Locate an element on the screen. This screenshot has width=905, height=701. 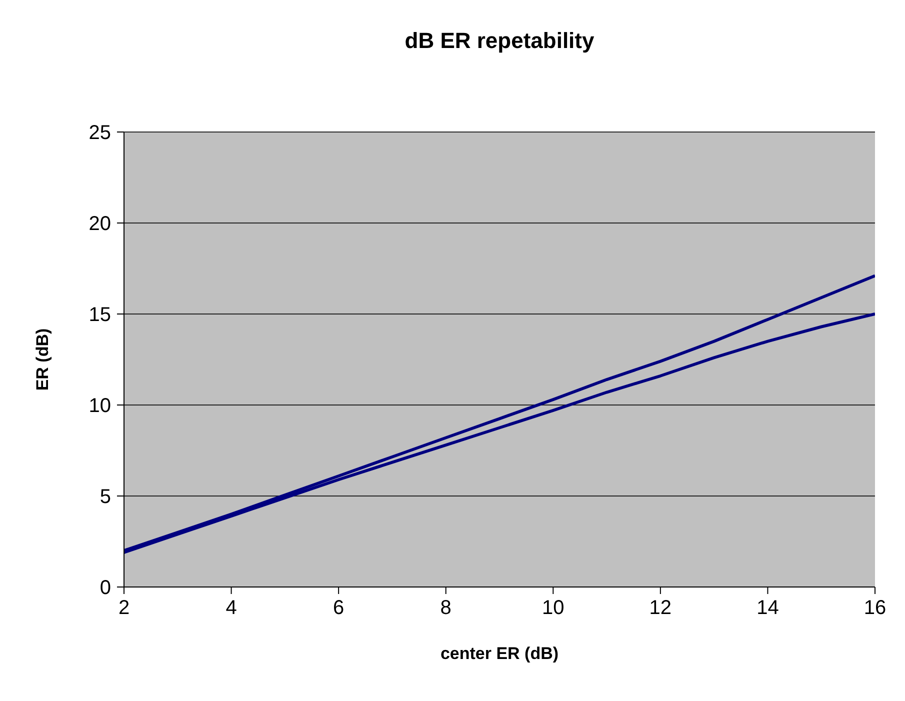
y-axis-title: ER (dB) is located at coordinates (42, 359).